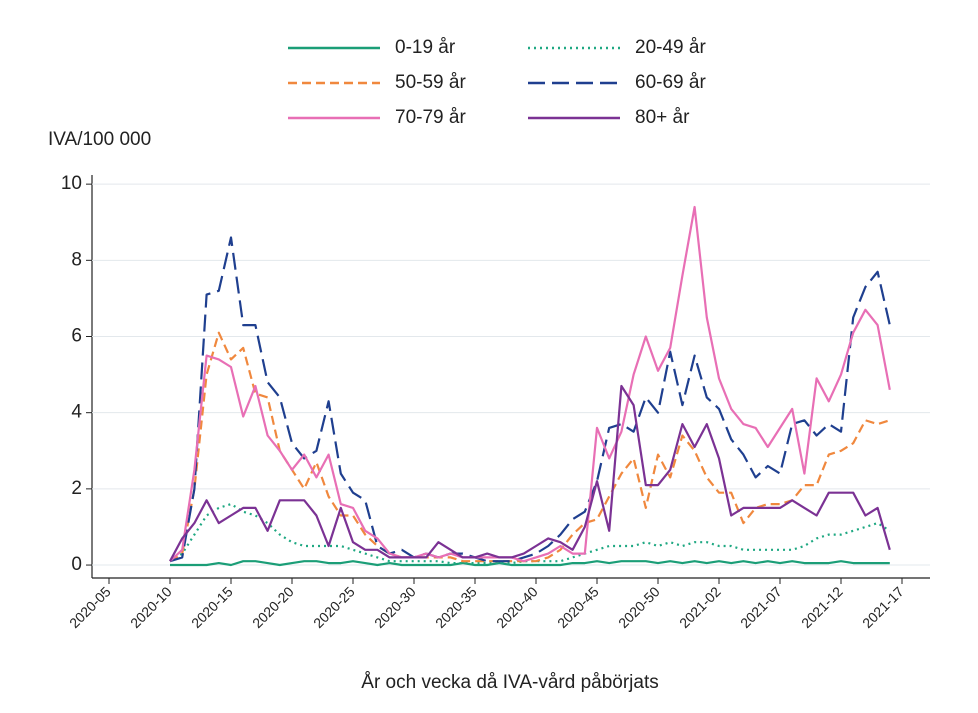 This screenshot has height=713, width=978. What do you see at coordinates (509, 682) in the screenshot?
I see `x-axis-label: År och vecka då IVA-vård påbörjats` at bounding box center [509, 682].